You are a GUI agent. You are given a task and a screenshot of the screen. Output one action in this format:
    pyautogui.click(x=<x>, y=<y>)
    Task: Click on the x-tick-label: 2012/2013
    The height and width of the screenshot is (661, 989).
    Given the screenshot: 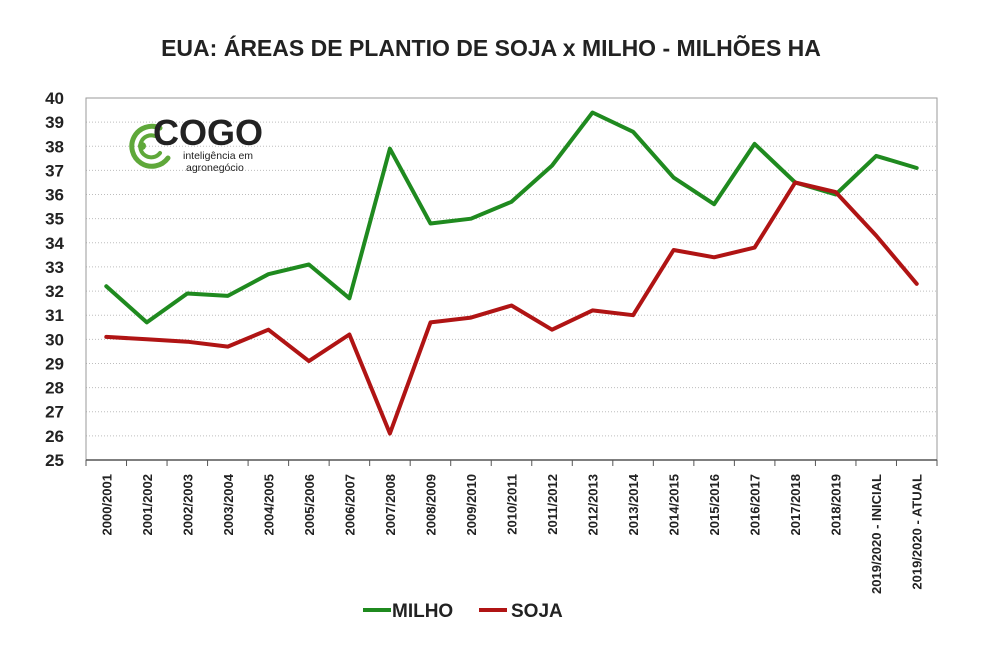 What is the action you would take?
    pyautogui.click(x=593, y=504)
    